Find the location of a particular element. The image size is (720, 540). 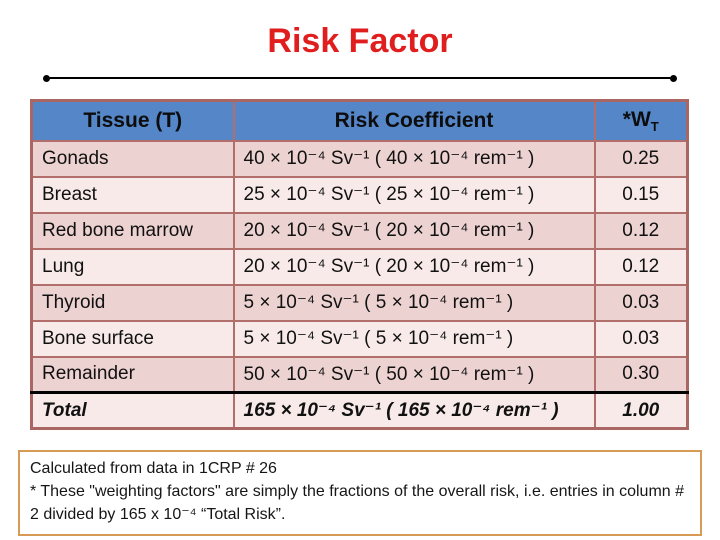

tissue-cell-total: Total is located at coordinates (132, 410).